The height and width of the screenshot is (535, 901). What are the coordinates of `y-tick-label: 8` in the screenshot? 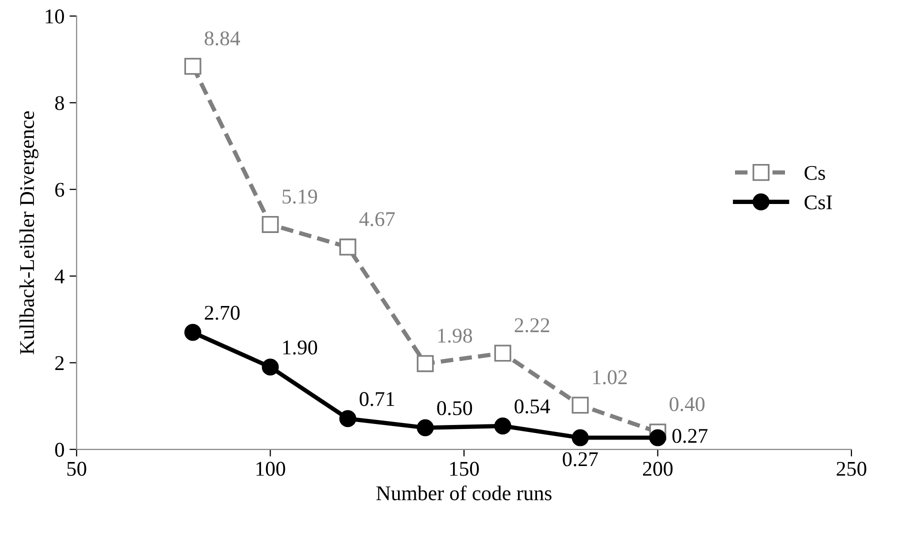 It's located at (59, 103).